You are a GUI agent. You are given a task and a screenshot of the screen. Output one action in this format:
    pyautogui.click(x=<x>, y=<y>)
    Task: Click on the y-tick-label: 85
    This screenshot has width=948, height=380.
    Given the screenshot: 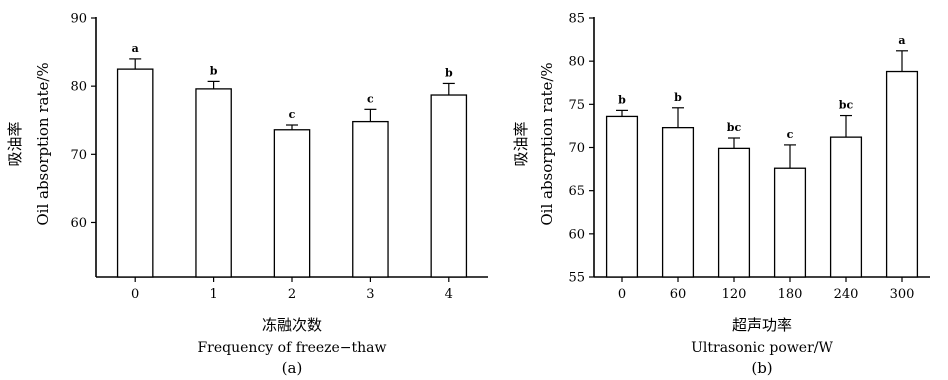 What is the action you would take?
    pyautogui.click(x=576, y=19)
    